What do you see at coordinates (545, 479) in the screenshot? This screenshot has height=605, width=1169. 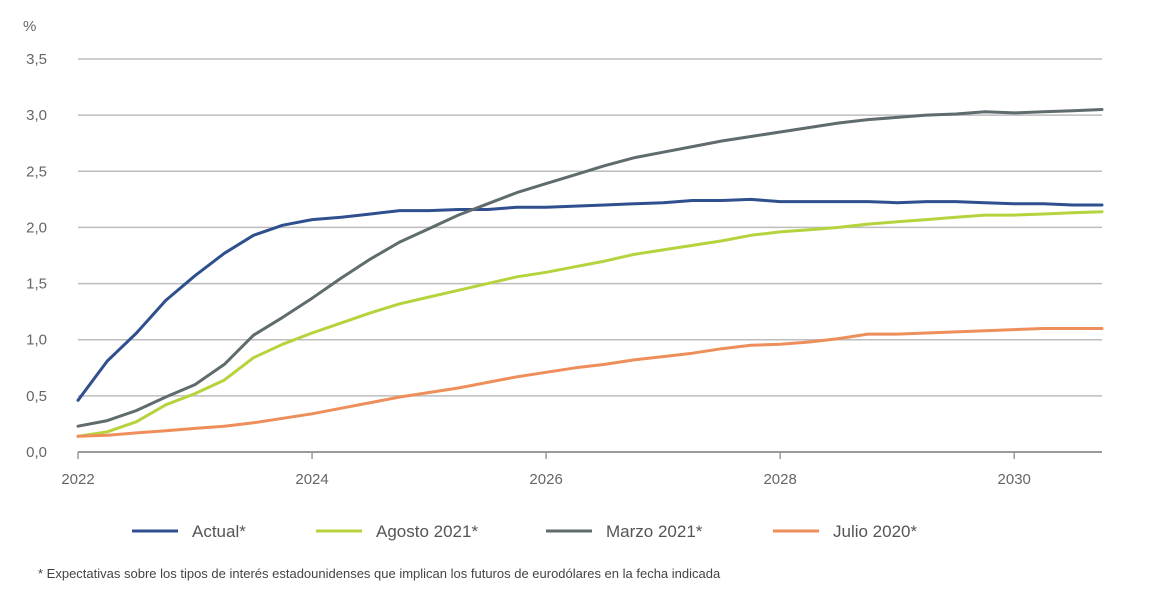 I see `x-tick-label-2: 2026` at bounding box center [545, 479].